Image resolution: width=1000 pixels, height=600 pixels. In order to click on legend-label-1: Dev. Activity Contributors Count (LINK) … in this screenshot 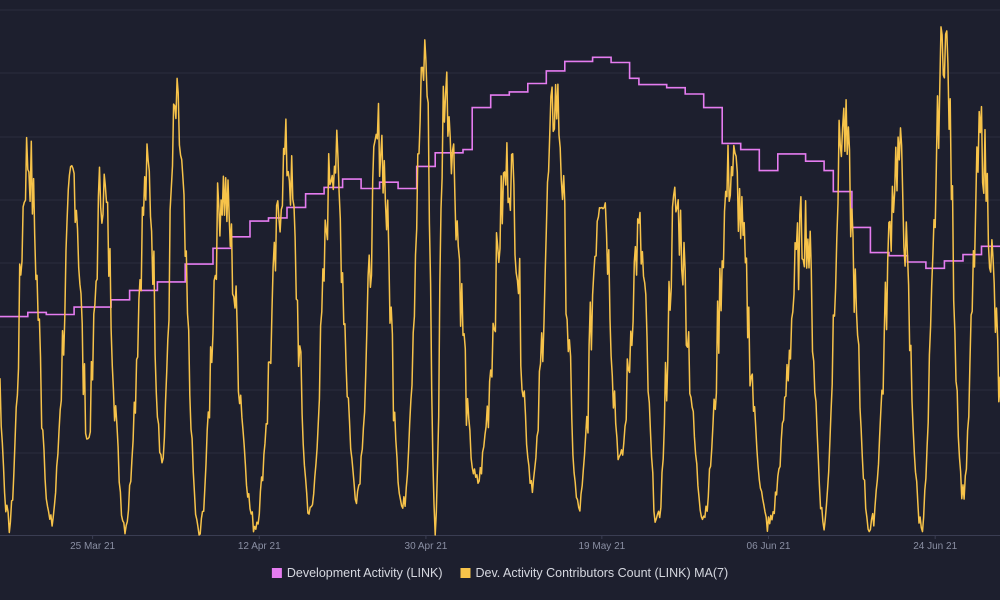, I will do `click(601, 573)`.